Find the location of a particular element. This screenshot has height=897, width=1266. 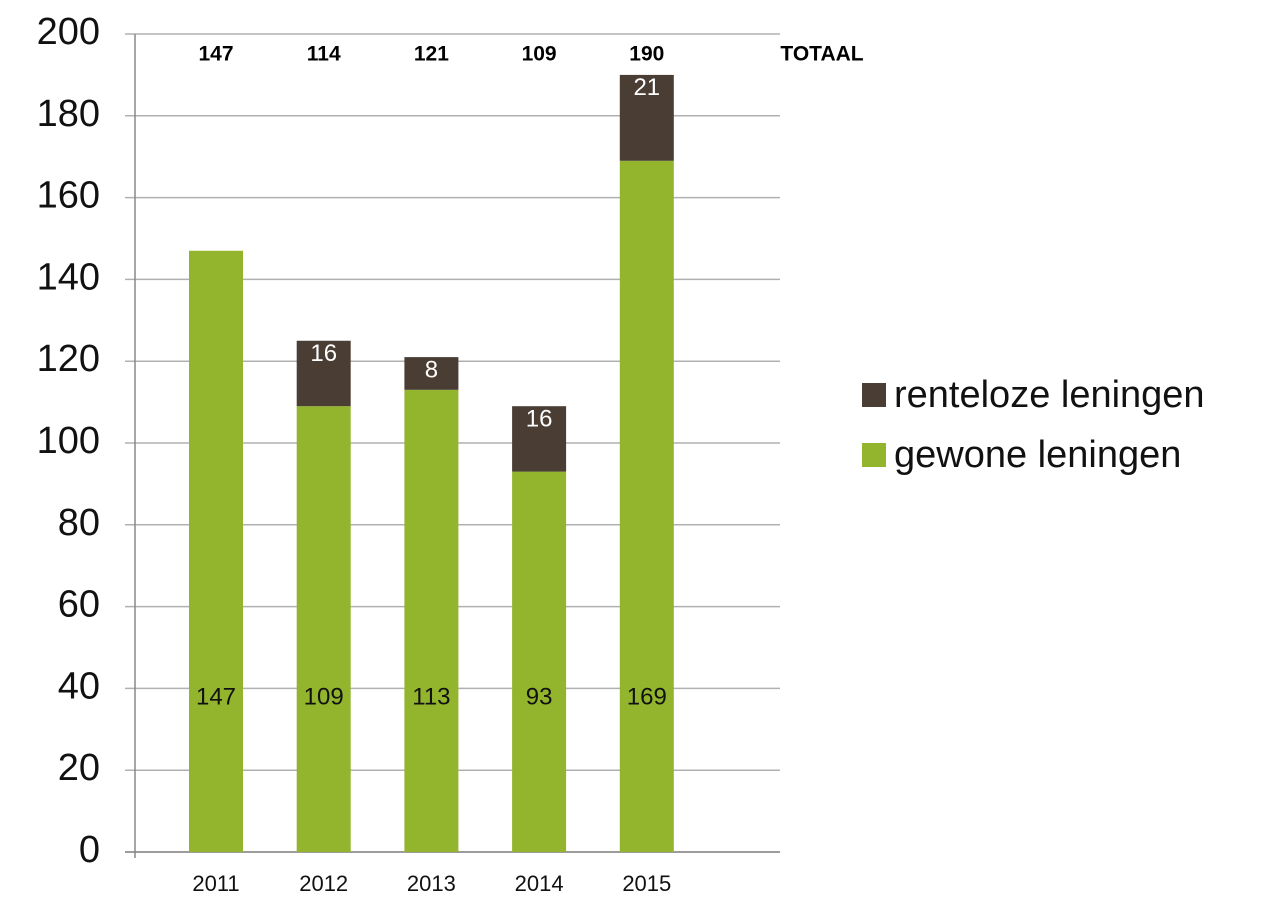

y-tick-label: 80 is located at coordinates (79, 523).